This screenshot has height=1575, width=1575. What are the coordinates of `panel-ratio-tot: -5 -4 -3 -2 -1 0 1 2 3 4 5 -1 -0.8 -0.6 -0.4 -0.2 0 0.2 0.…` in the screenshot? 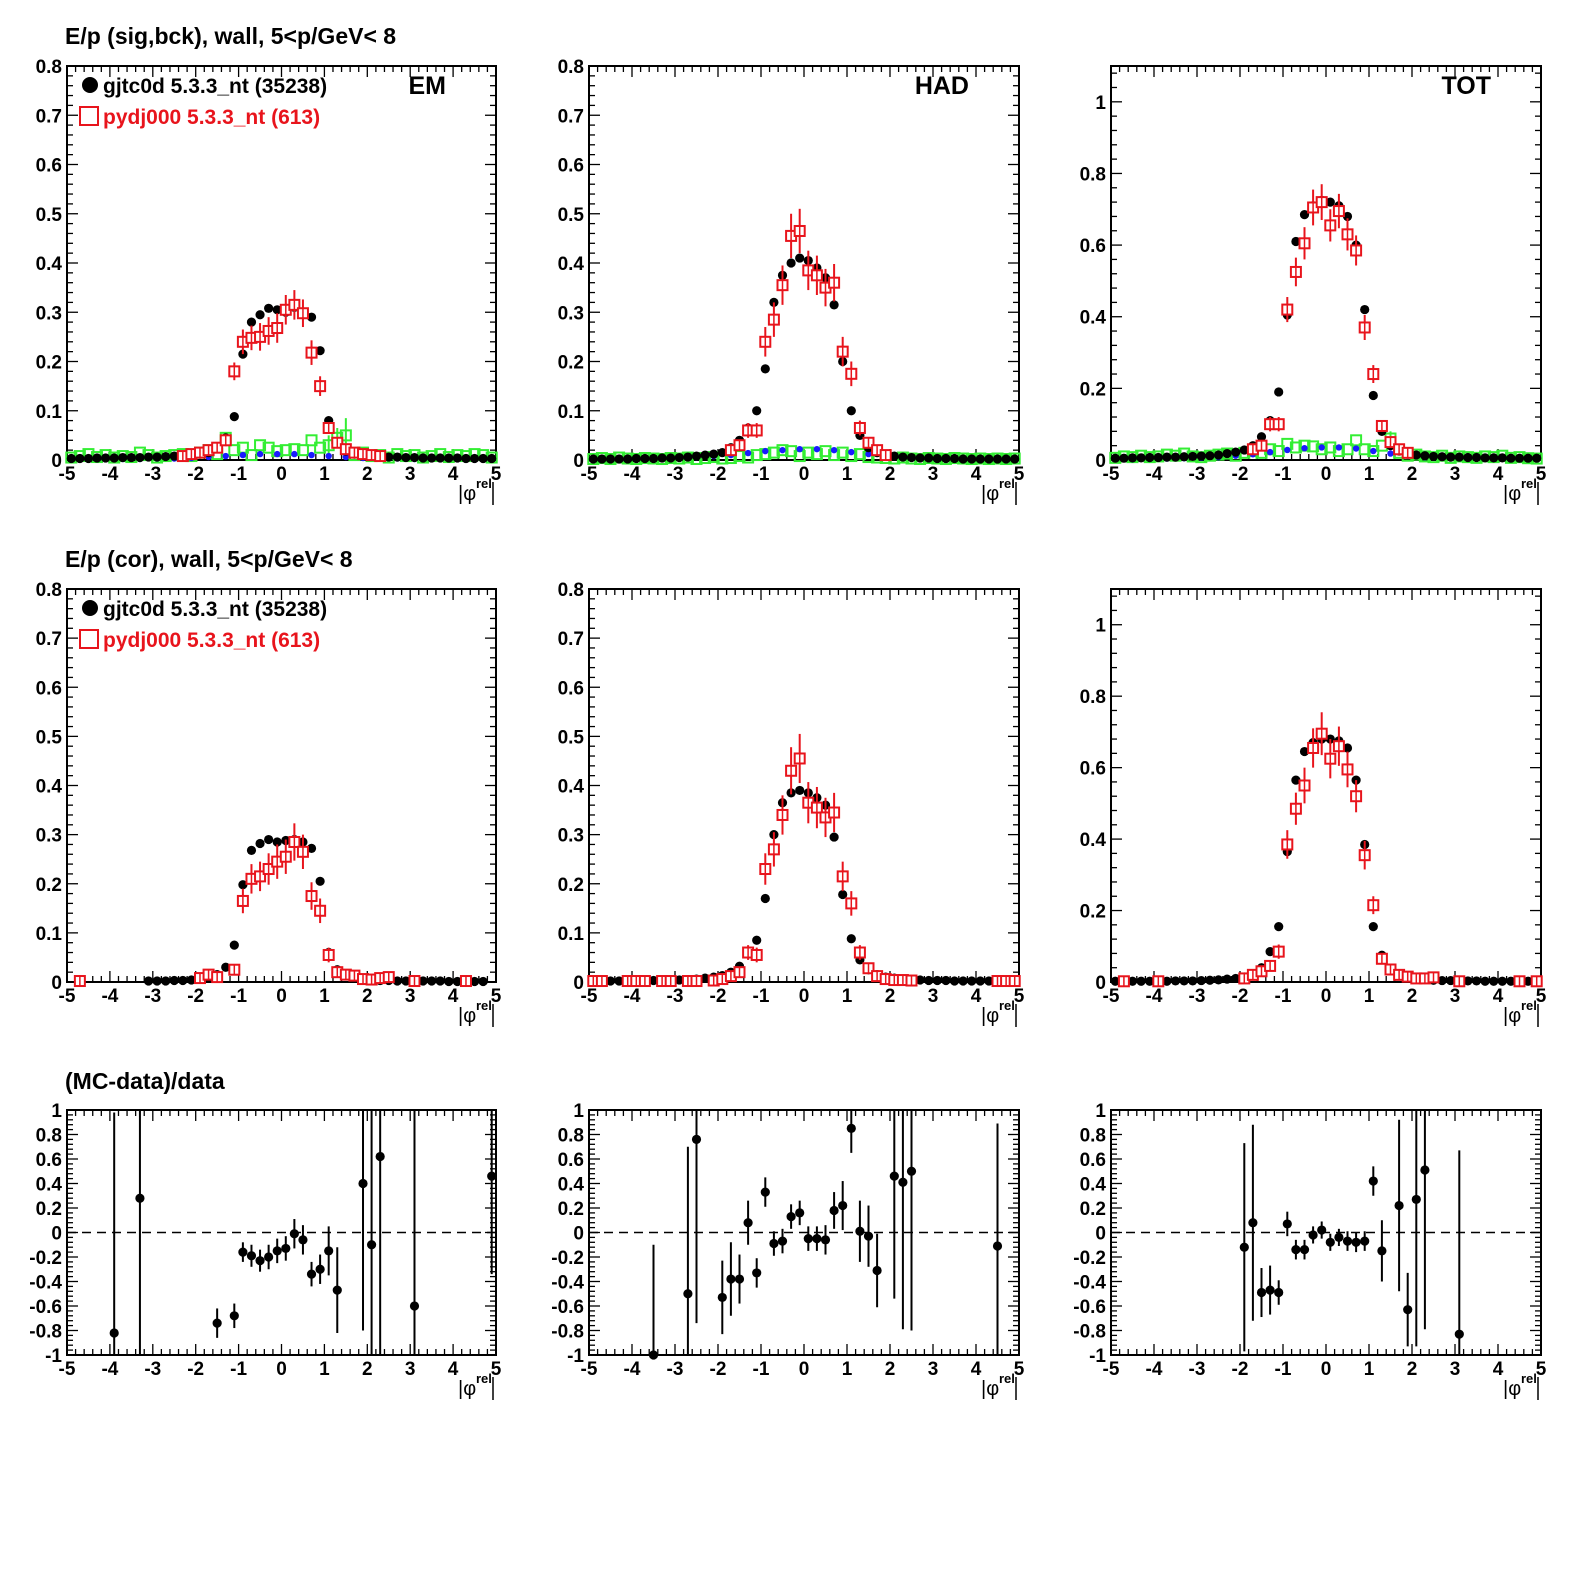 It's located at (1310, 1250).